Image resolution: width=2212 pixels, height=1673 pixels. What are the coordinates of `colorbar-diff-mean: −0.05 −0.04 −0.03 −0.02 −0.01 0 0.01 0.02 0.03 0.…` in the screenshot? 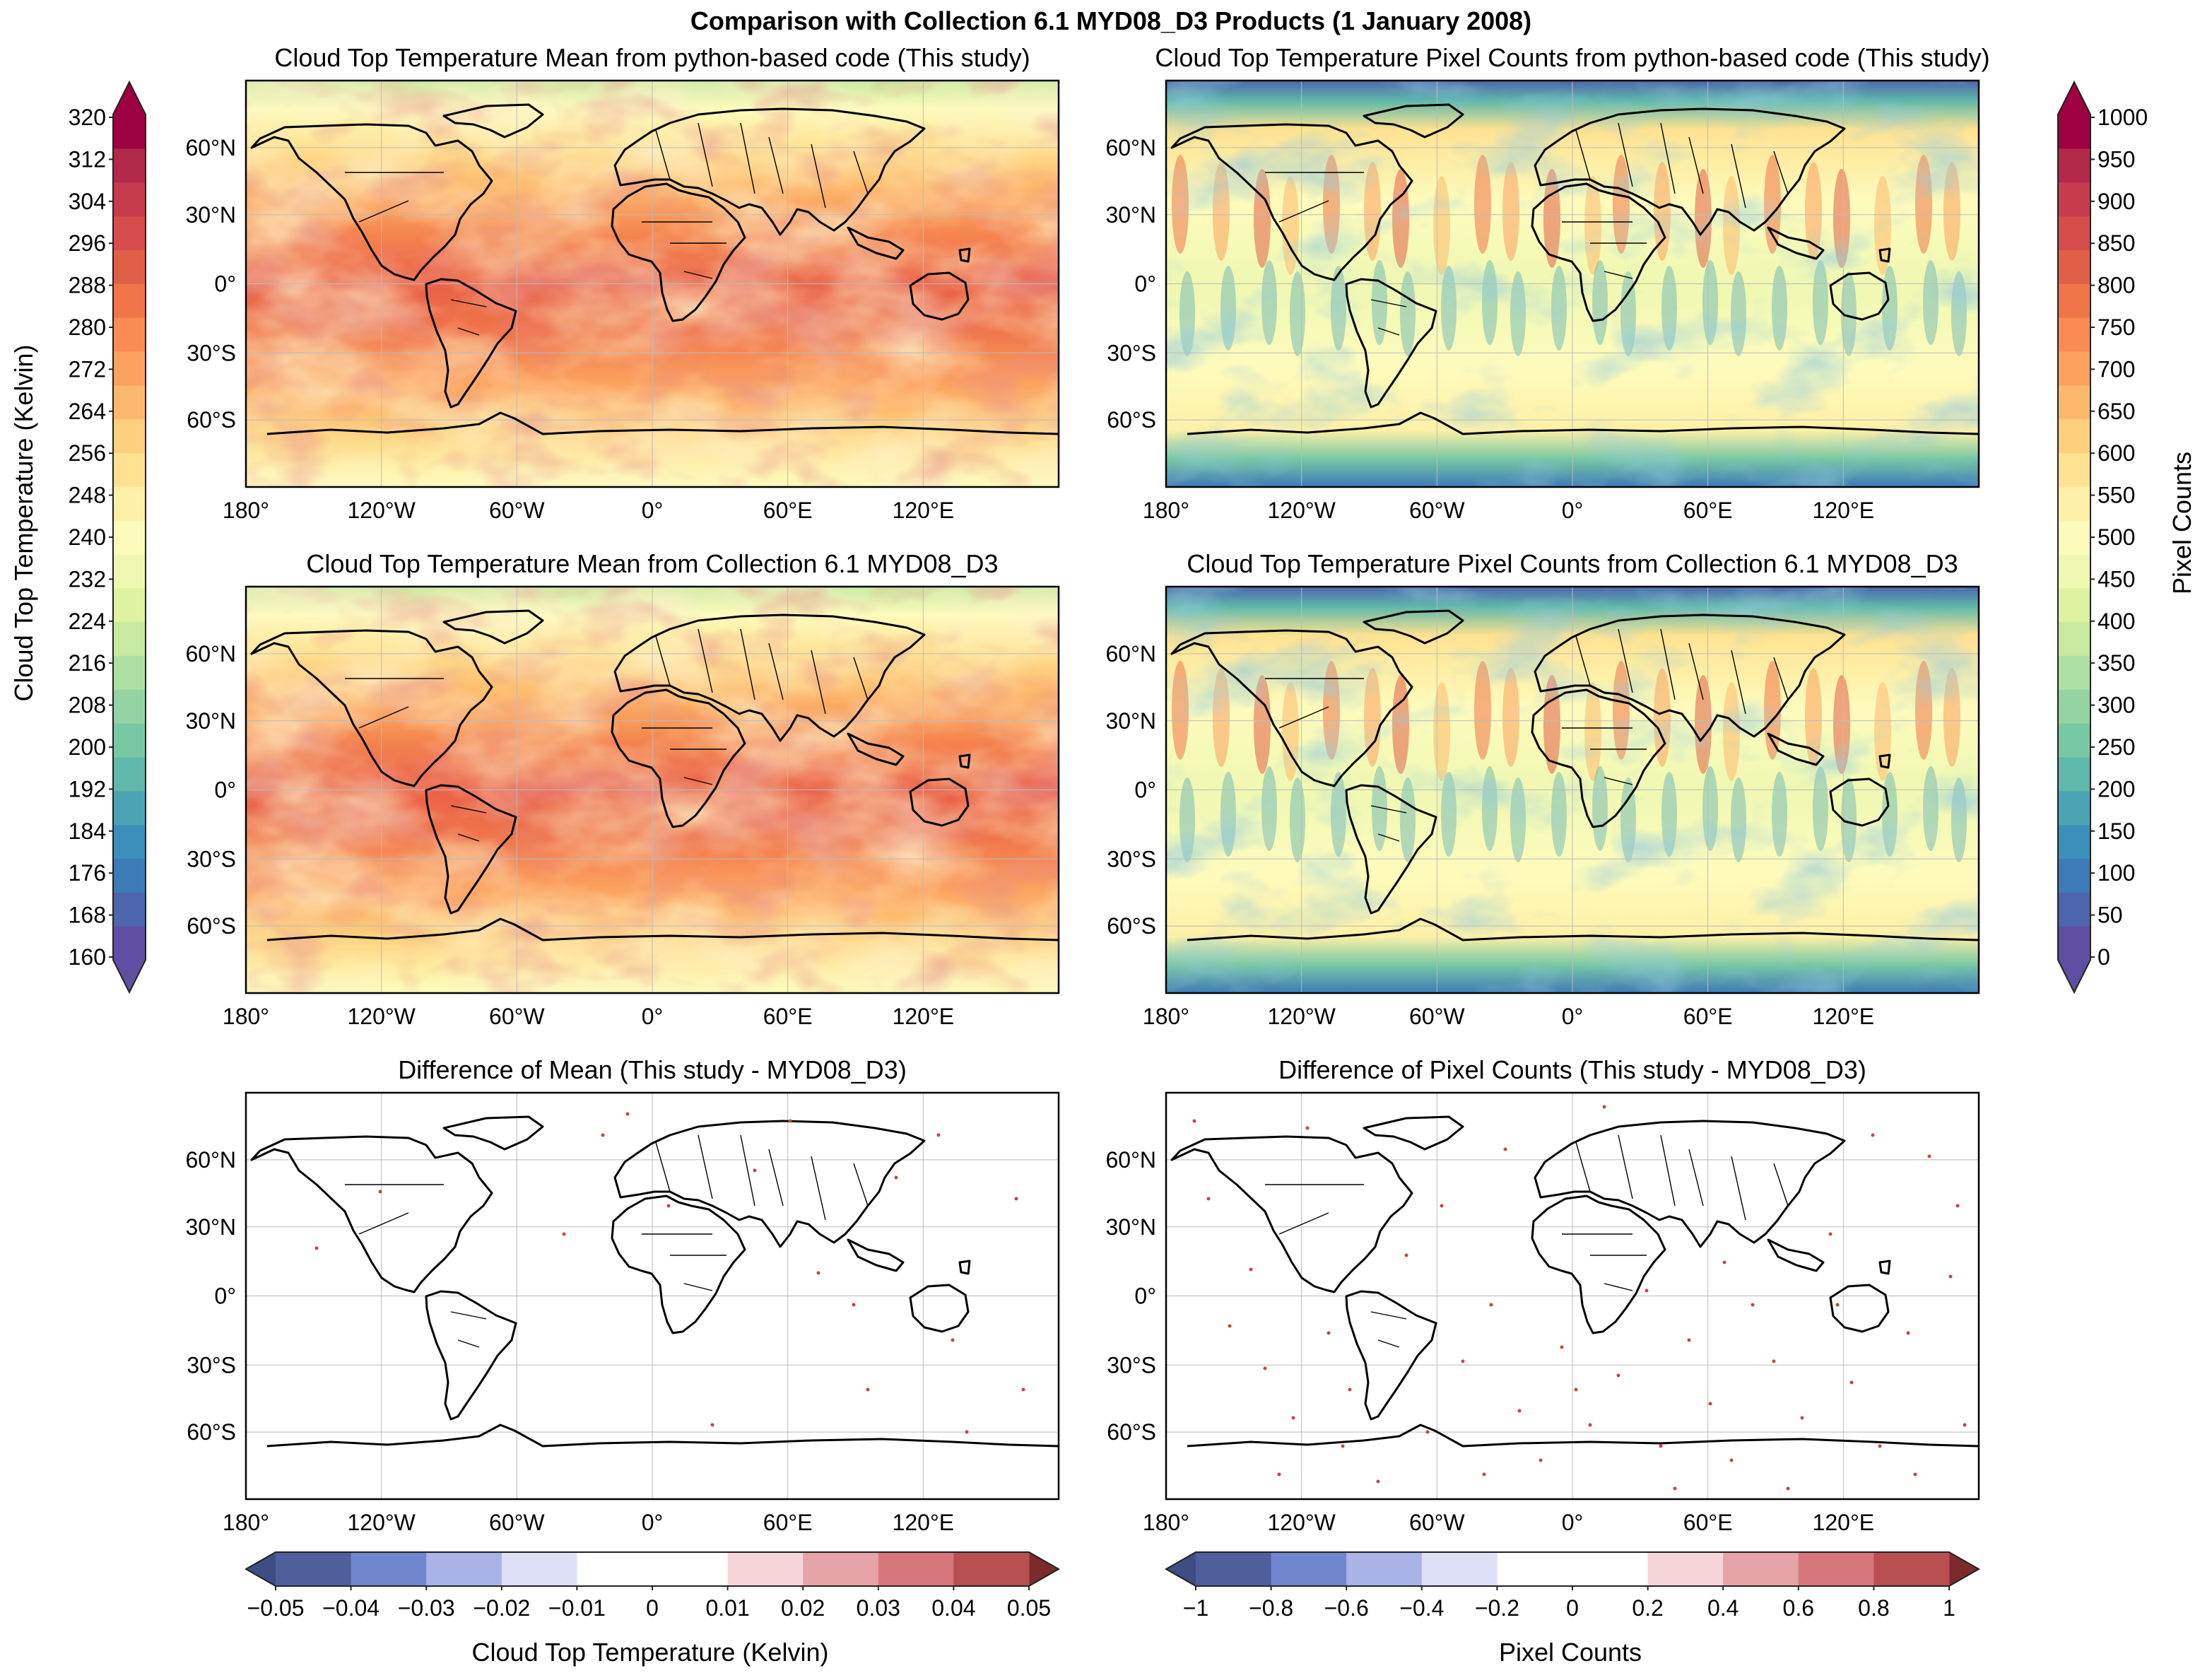 It's located at (652, 1586).